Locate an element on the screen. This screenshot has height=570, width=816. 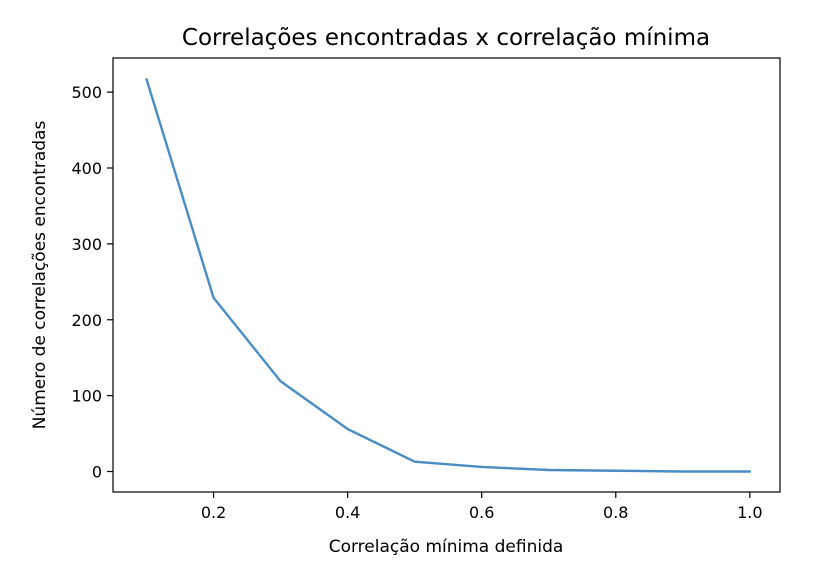
y-tick-label: 500 is located at coordinates (86, 92).